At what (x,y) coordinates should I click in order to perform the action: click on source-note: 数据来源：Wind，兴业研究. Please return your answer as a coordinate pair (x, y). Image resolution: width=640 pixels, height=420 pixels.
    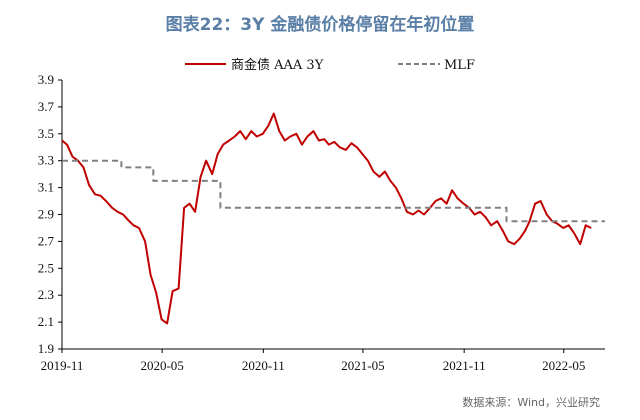
    Looking at the image, I should click on (531, 402).